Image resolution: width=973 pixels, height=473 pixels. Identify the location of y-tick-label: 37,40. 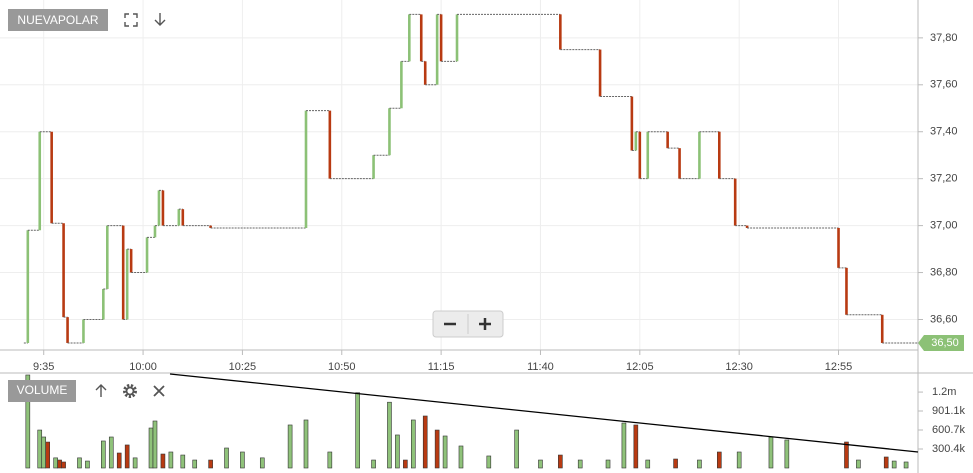
(944, 132).